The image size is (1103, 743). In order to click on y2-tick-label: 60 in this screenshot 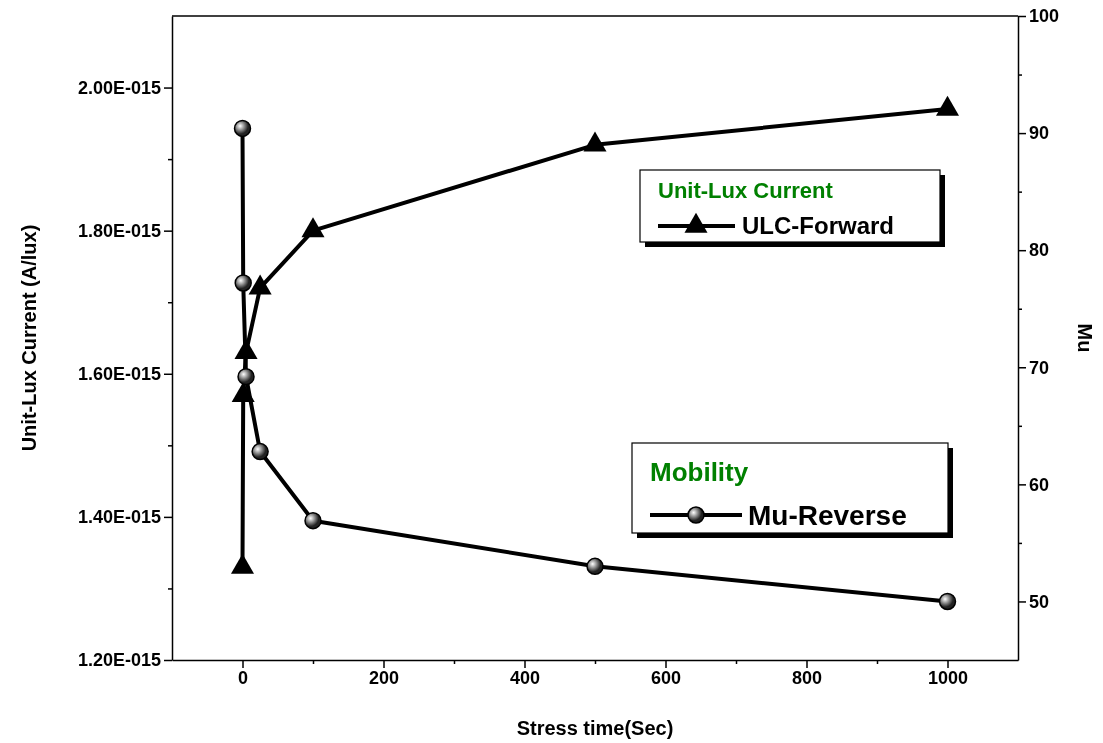, I will do `click(1039, 484)`.